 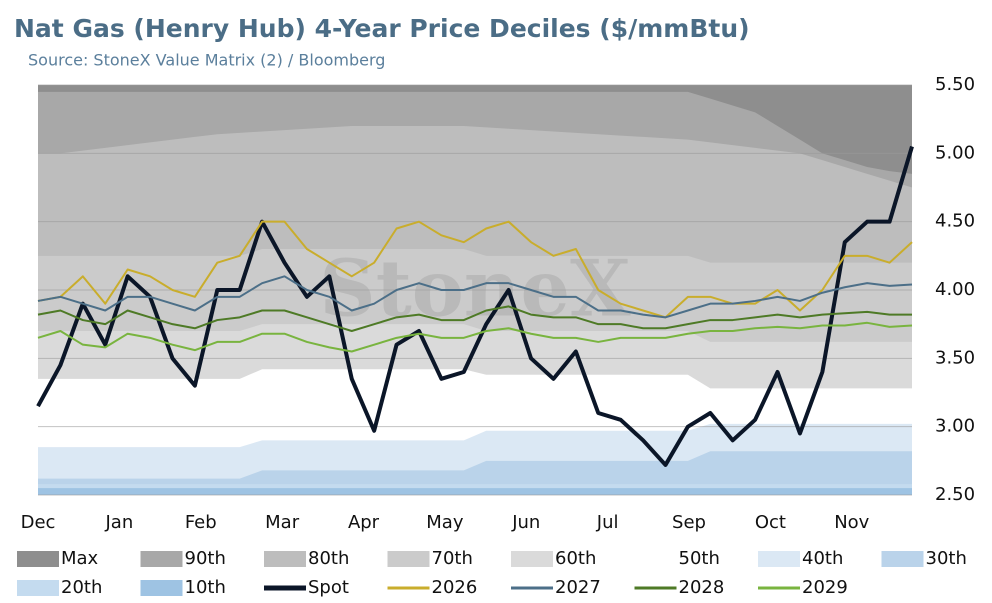 I want to click on legend-label: 2027, so click(x=578, y=587).